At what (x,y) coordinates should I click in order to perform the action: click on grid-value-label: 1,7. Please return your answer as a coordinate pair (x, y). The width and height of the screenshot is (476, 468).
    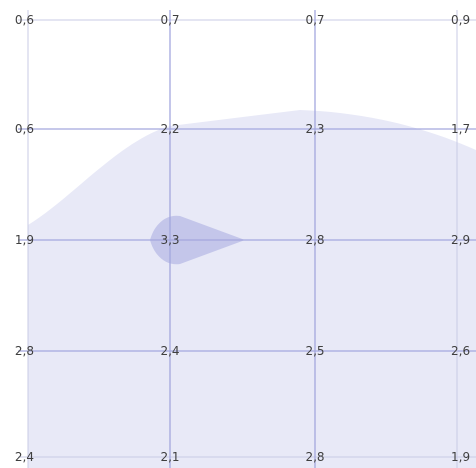
    Looking at the image, I should click on (460, 129).